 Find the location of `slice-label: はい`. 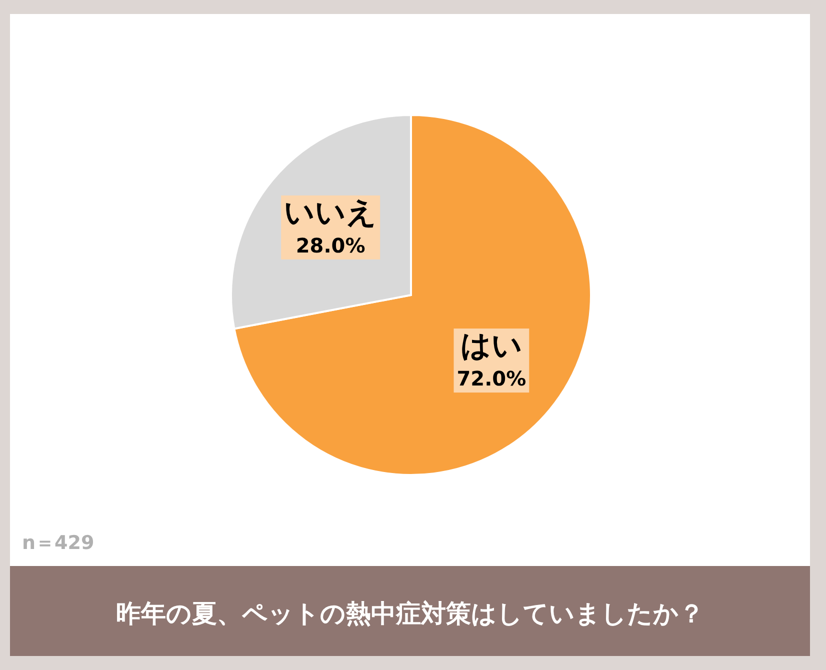

slice-label: はい is located at coordinates (491, 346).